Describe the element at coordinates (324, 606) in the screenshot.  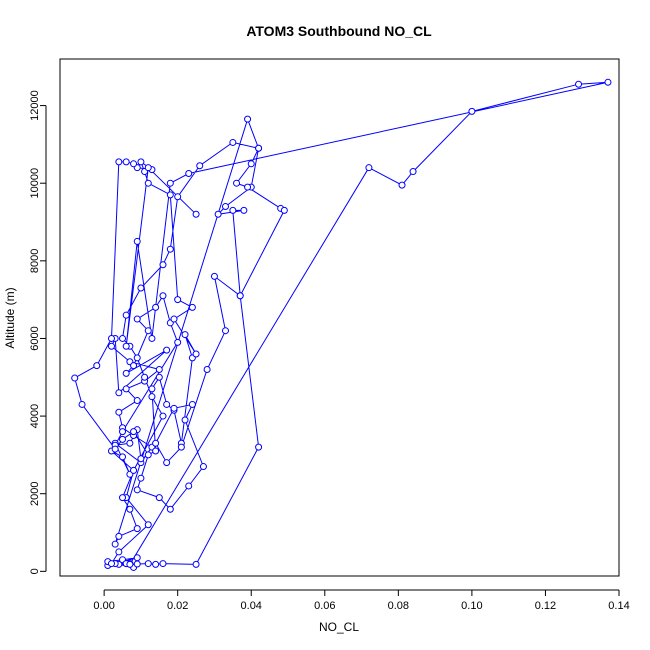
I see `x-tick-label: 0.06` at that location.